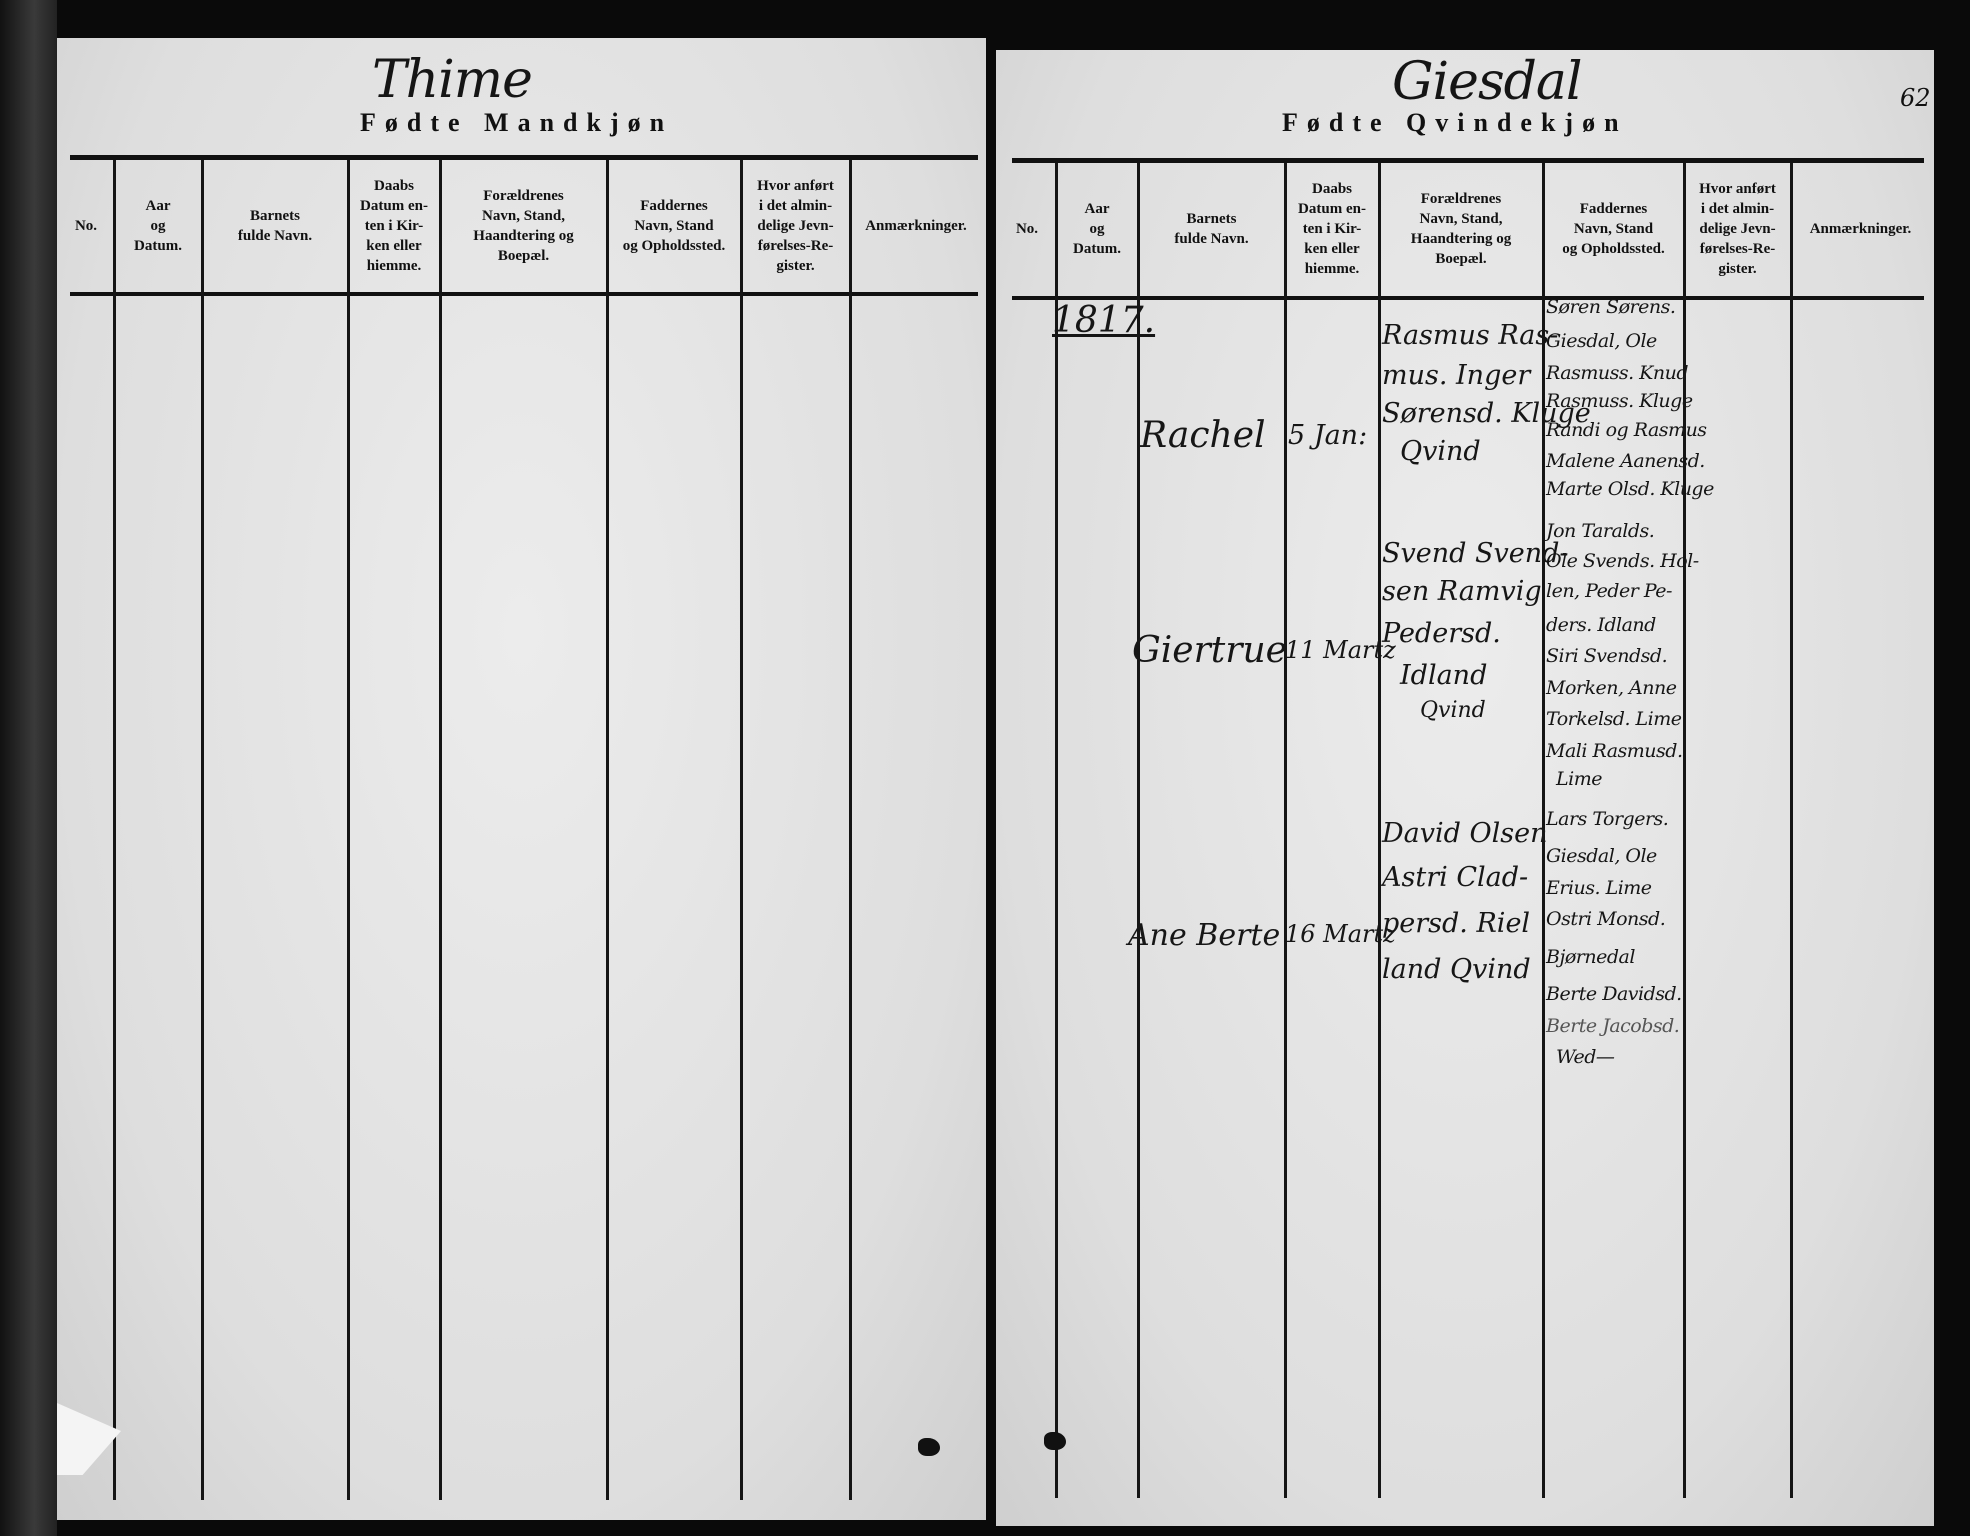 This screenshot has width=1970, height=1536. Describe the element at coordinates (1601, 625) in the screenshot. I see `sponsors-line: ders. Idland` at that location.